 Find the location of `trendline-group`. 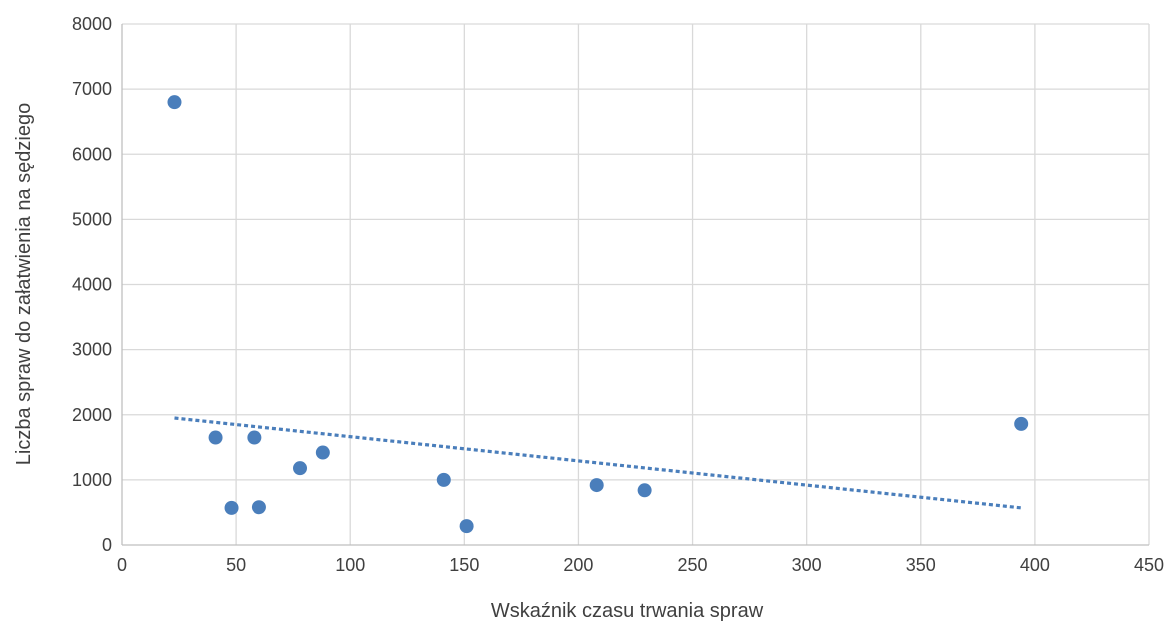

trendline-group is located at coordinates (598, 463).